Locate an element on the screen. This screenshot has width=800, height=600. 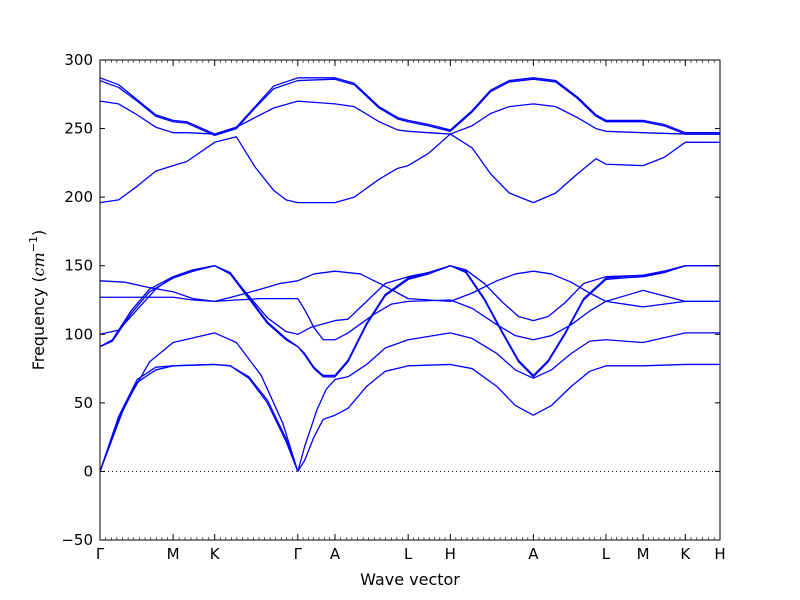
y-axis-label-unit: cm is located at coordinates (38, 264).